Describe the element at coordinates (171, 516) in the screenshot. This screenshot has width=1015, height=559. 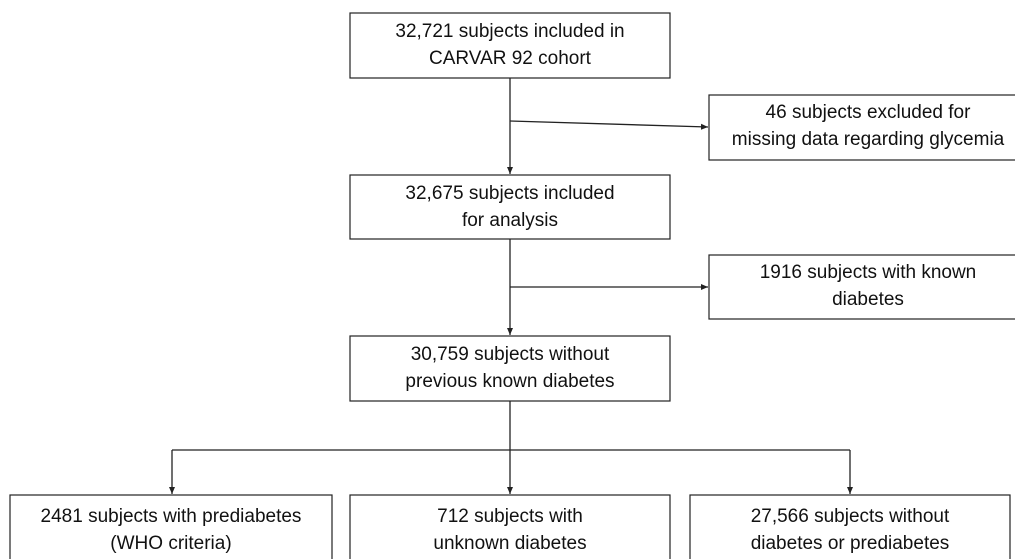
I see `node-label: 2481 subjects with prediabetes` at that location.